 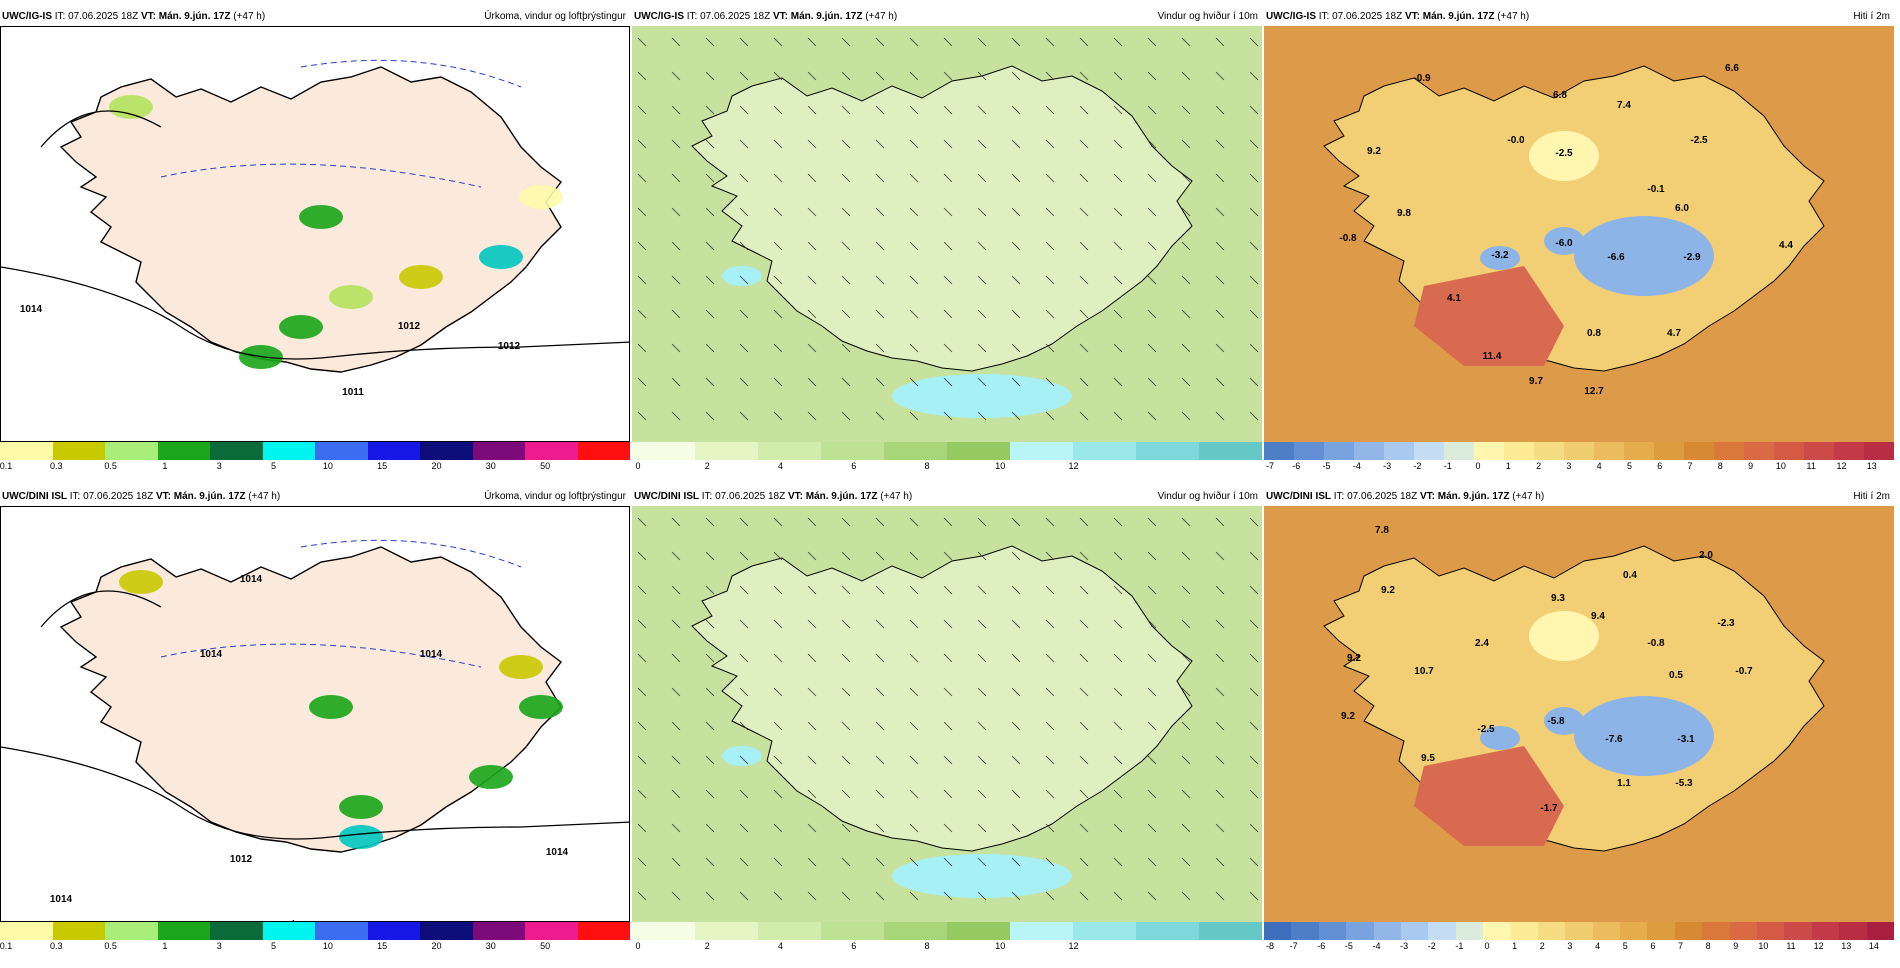 I want to click on temperature-label: 10.7, so click(x=1424, y=671).